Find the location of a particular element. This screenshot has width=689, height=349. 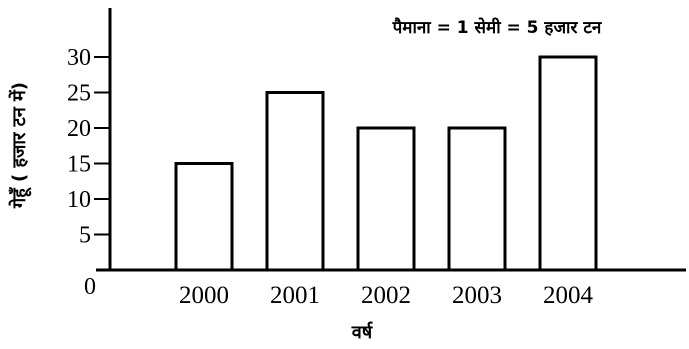

y-ticks: 5 10 15 20 25 30 is located at coordinates (88, 147).